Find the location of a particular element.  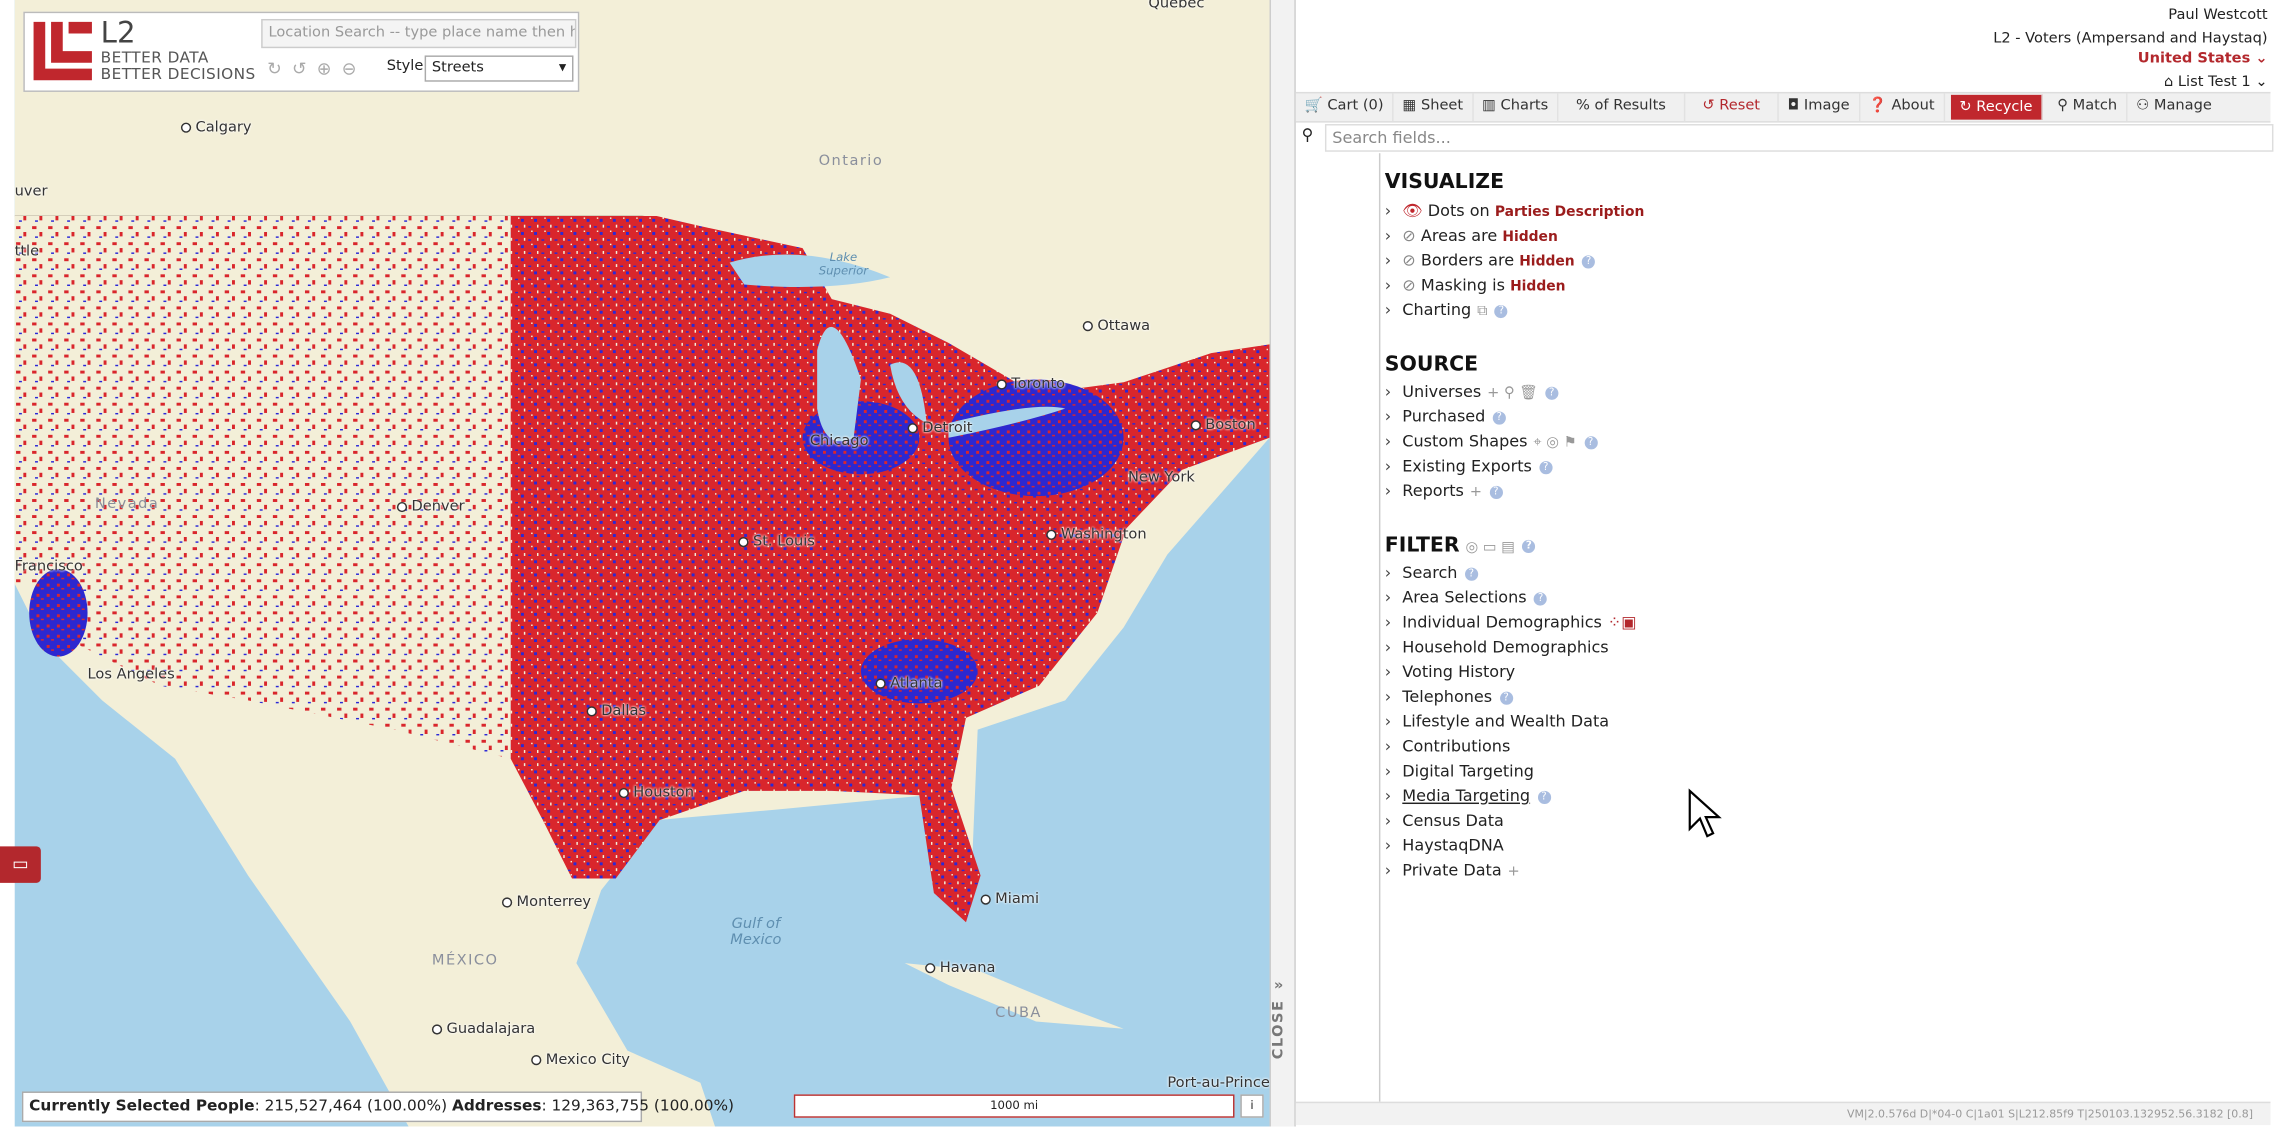

charts-button: ▥ Charts is located at coordinates (1516, 107).